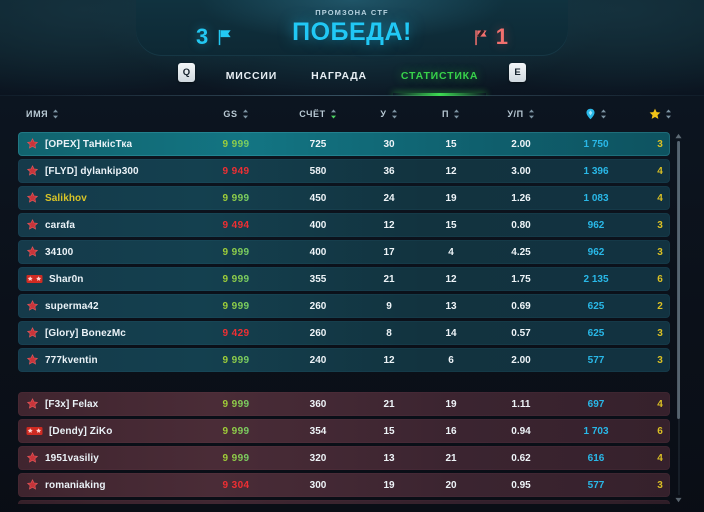 The image size is (704, 512). I want to click on col-header-kd: У/П, so click(521, 114).